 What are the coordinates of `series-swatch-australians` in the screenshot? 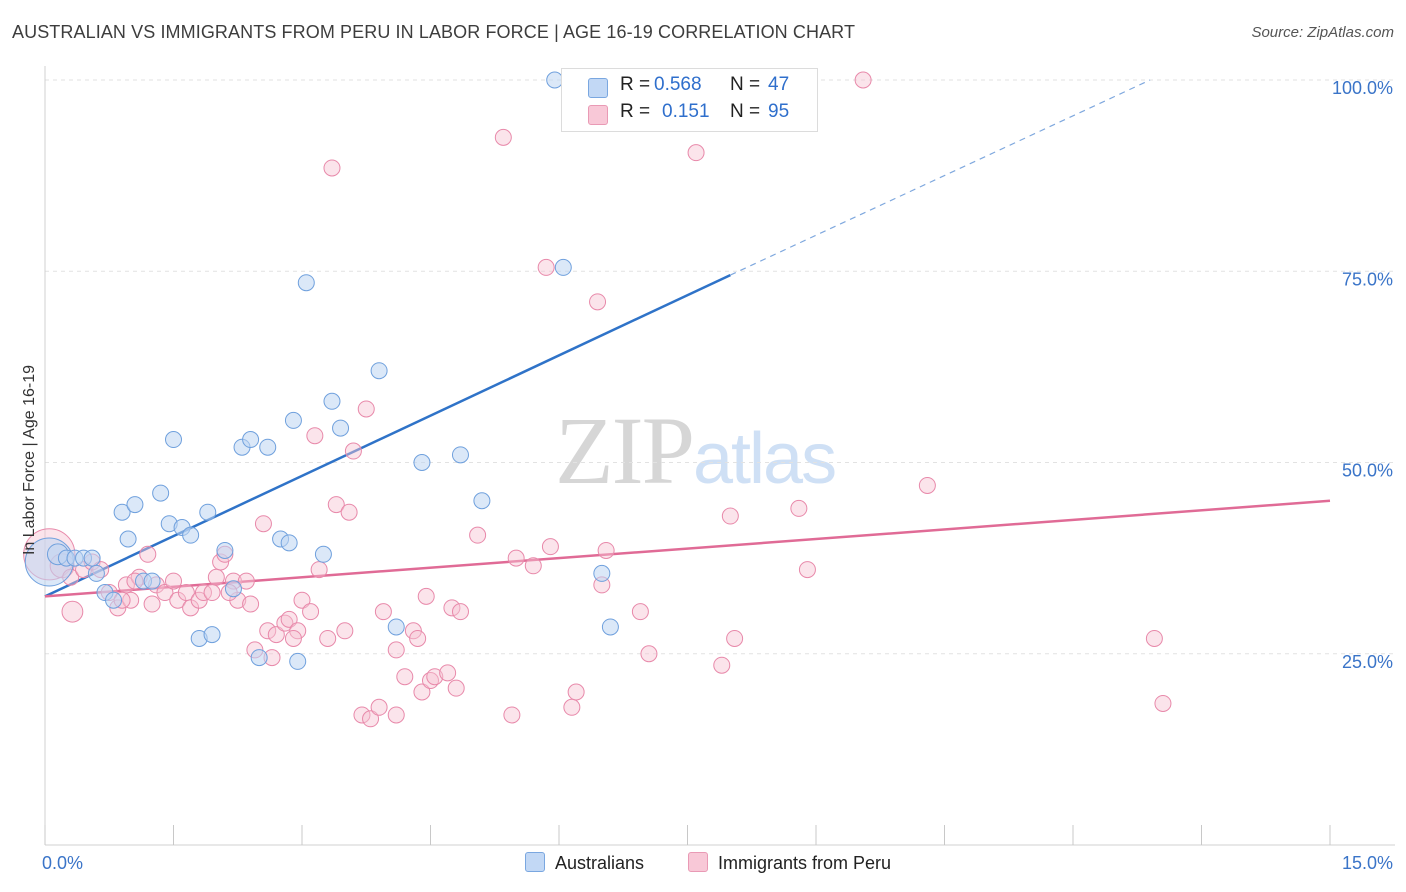 It's located at (535, 862).